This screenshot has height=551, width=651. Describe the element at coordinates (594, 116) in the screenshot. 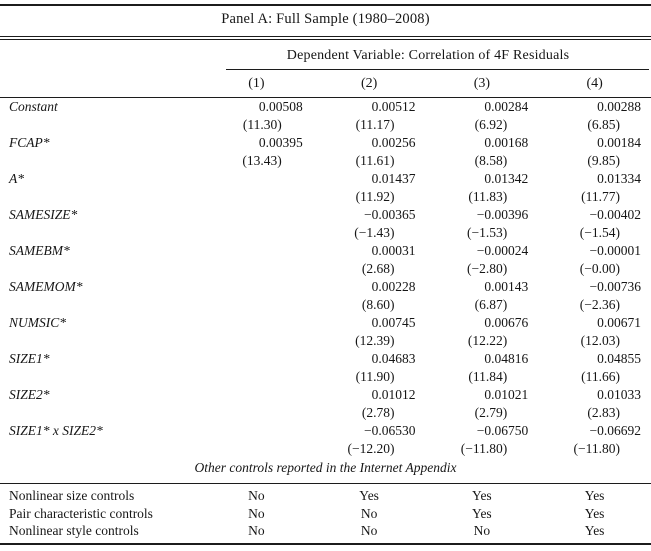

I see `cell: 0.00288 (6.85)` at that location.